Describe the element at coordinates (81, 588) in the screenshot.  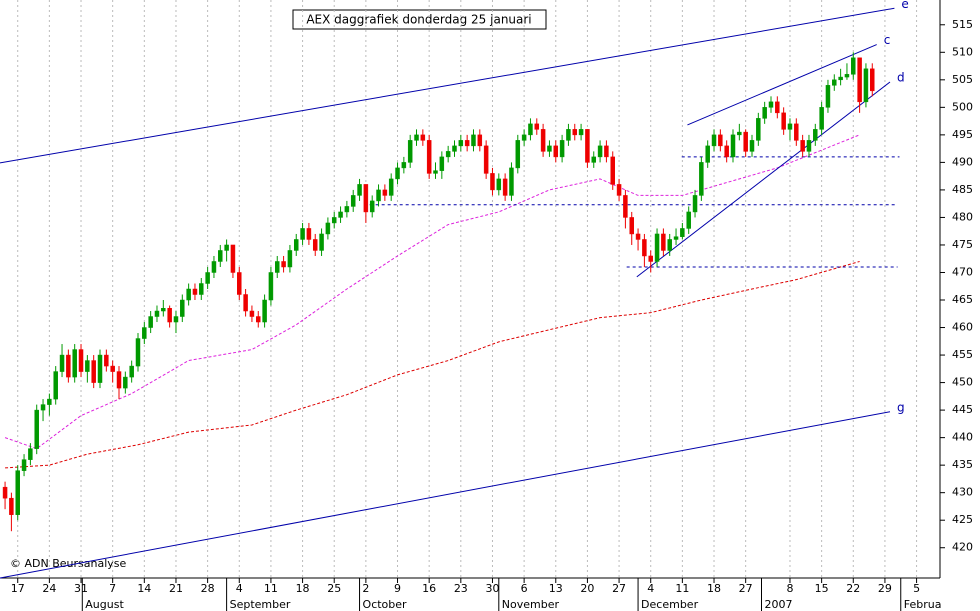
I see `x-tick-label: 31` at that location.